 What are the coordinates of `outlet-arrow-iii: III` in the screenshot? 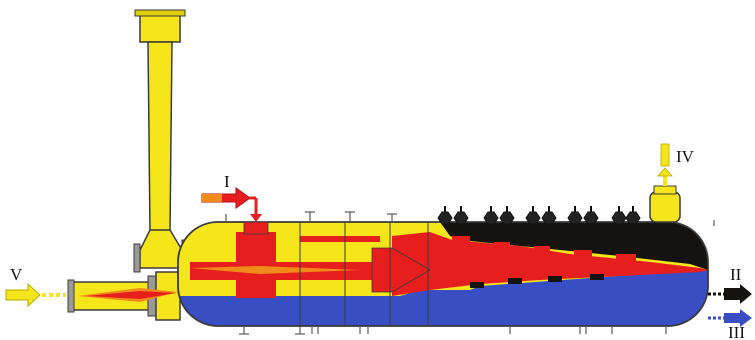 It's located at (730, 324).